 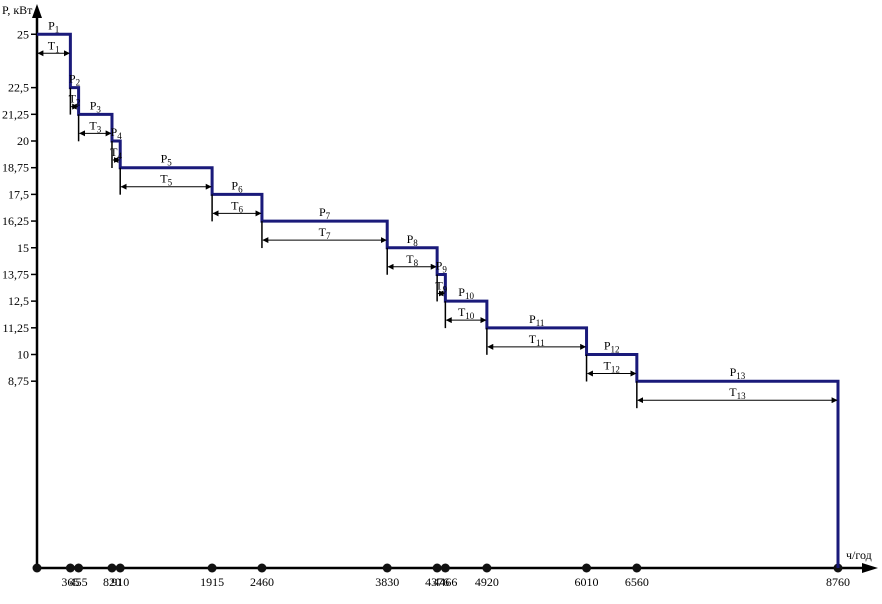 I want to click on power-label: P1, so click(x=53, y=26).